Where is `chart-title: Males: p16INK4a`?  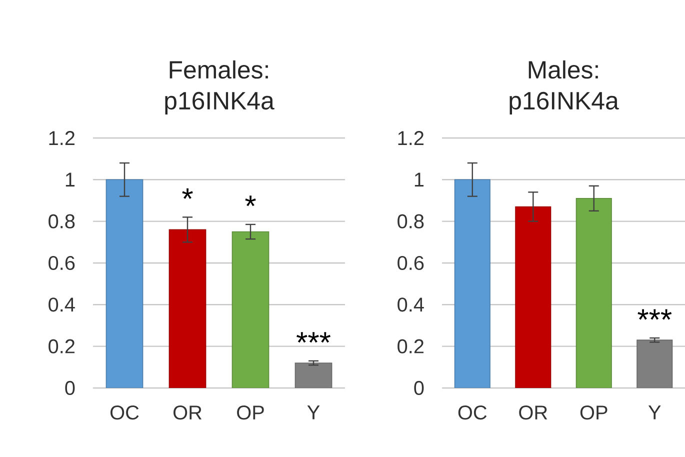
chart-title: Males: p16INK4a is located at coordinates (564, 87).